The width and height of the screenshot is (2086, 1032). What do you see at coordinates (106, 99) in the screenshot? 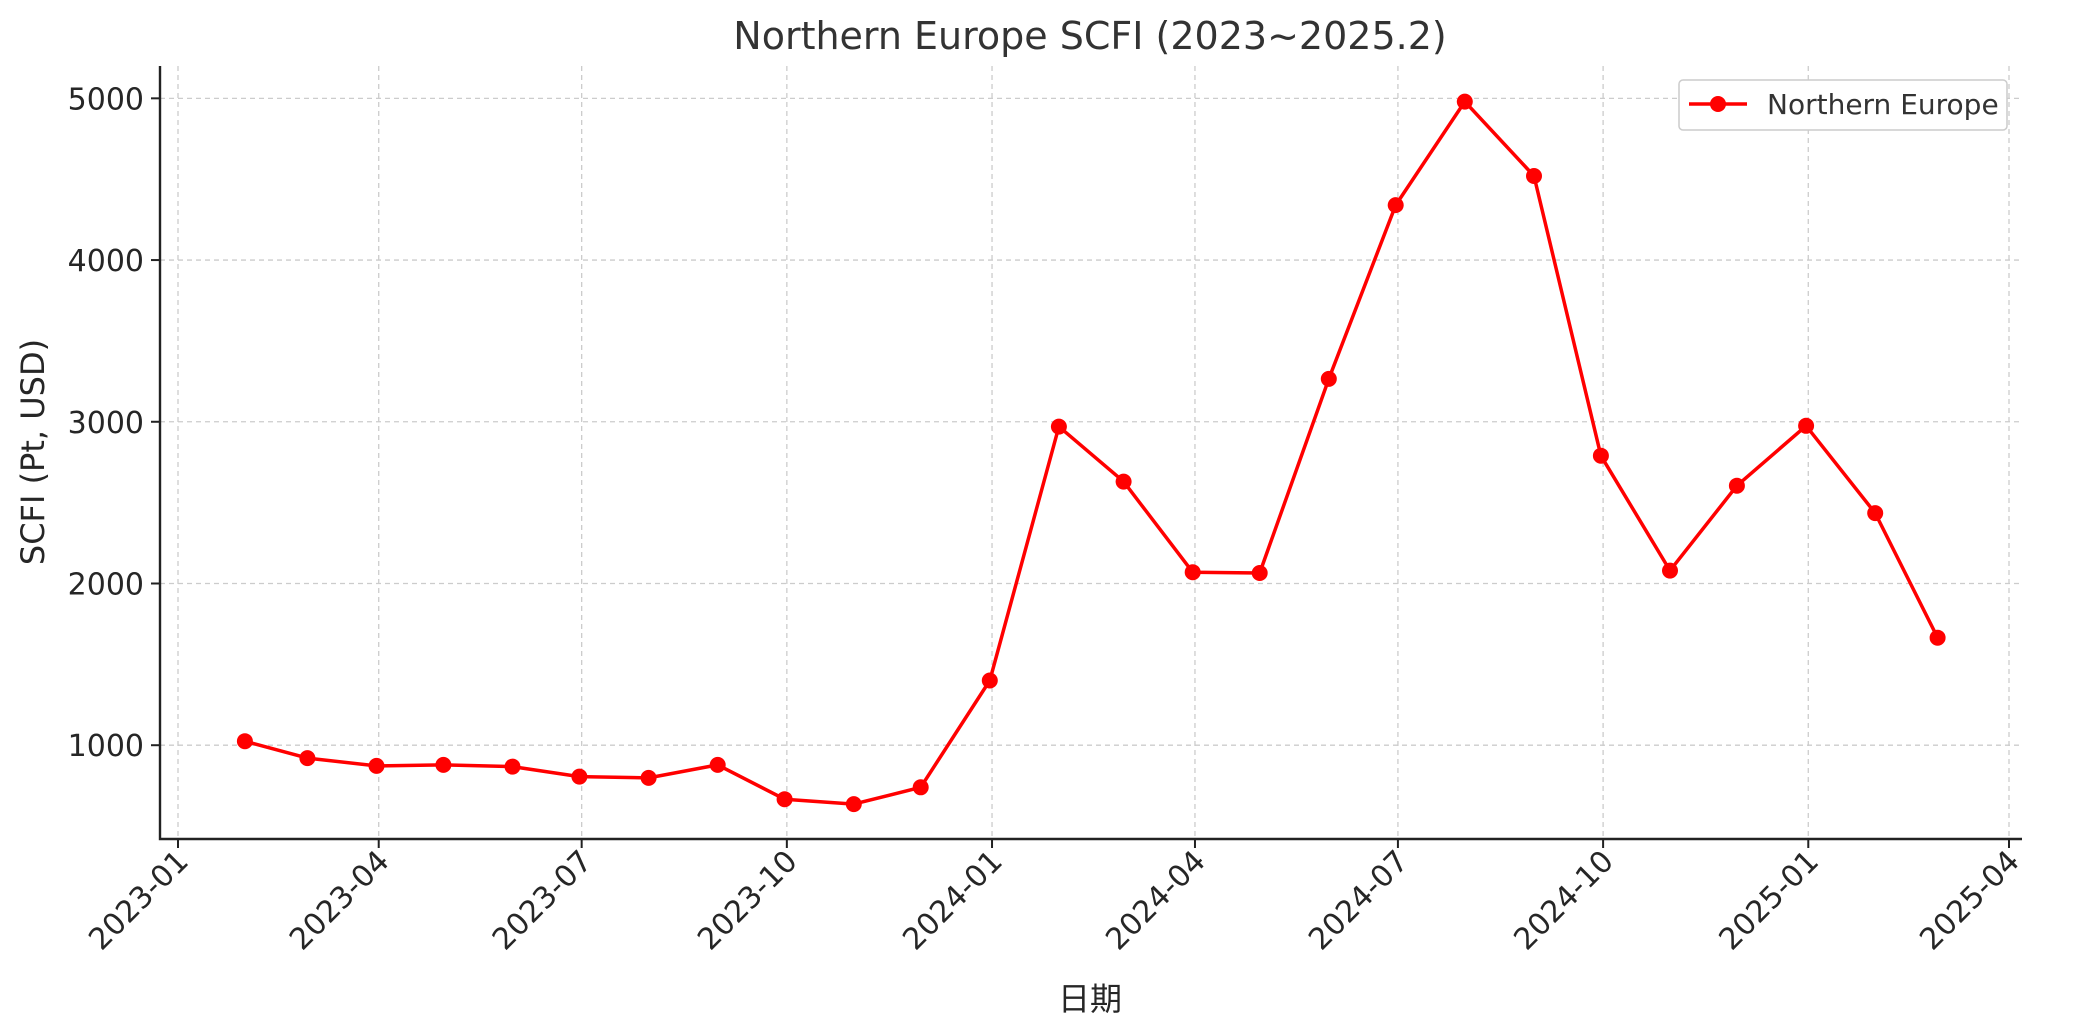
I see `y-tick-label: 5000` at bounding box center [106, 99].